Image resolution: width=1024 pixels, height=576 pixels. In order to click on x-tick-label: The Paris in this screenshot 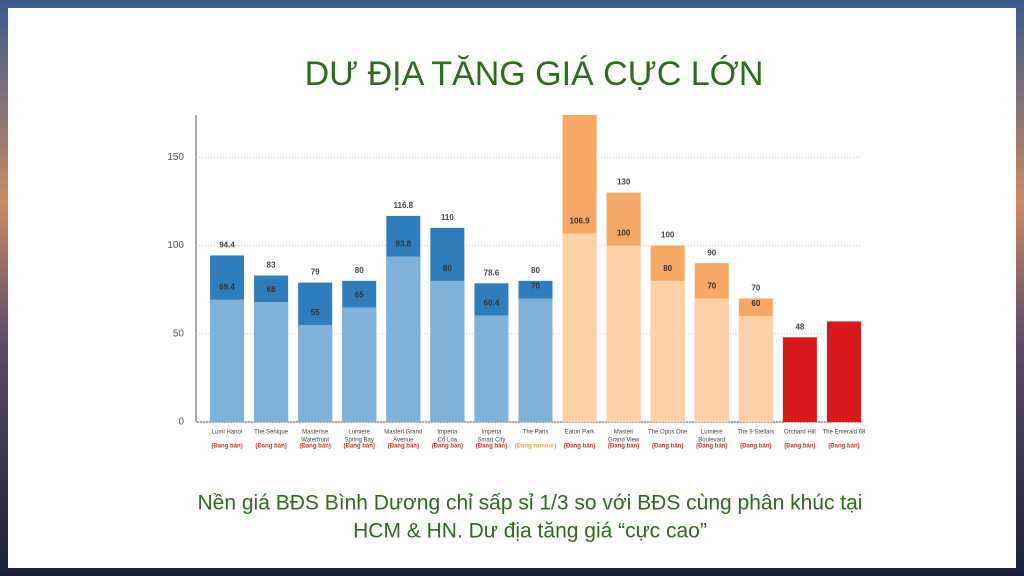, I will do `click(536, 433)`.